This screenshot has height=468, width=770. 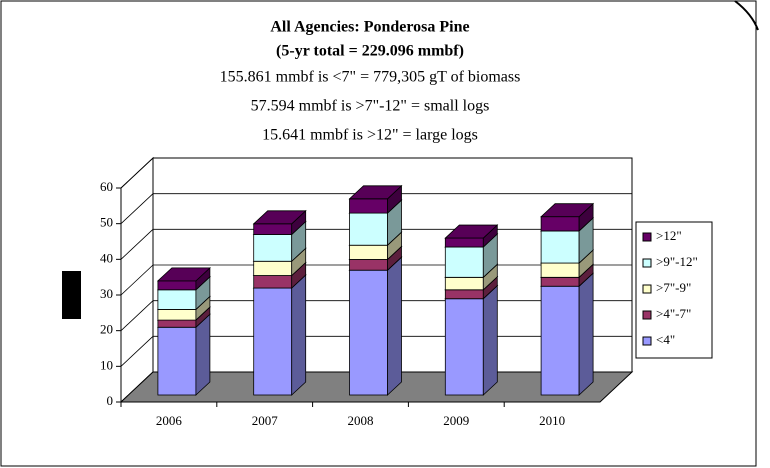 I want to click on corner-curl, so click(x=746, y=15).